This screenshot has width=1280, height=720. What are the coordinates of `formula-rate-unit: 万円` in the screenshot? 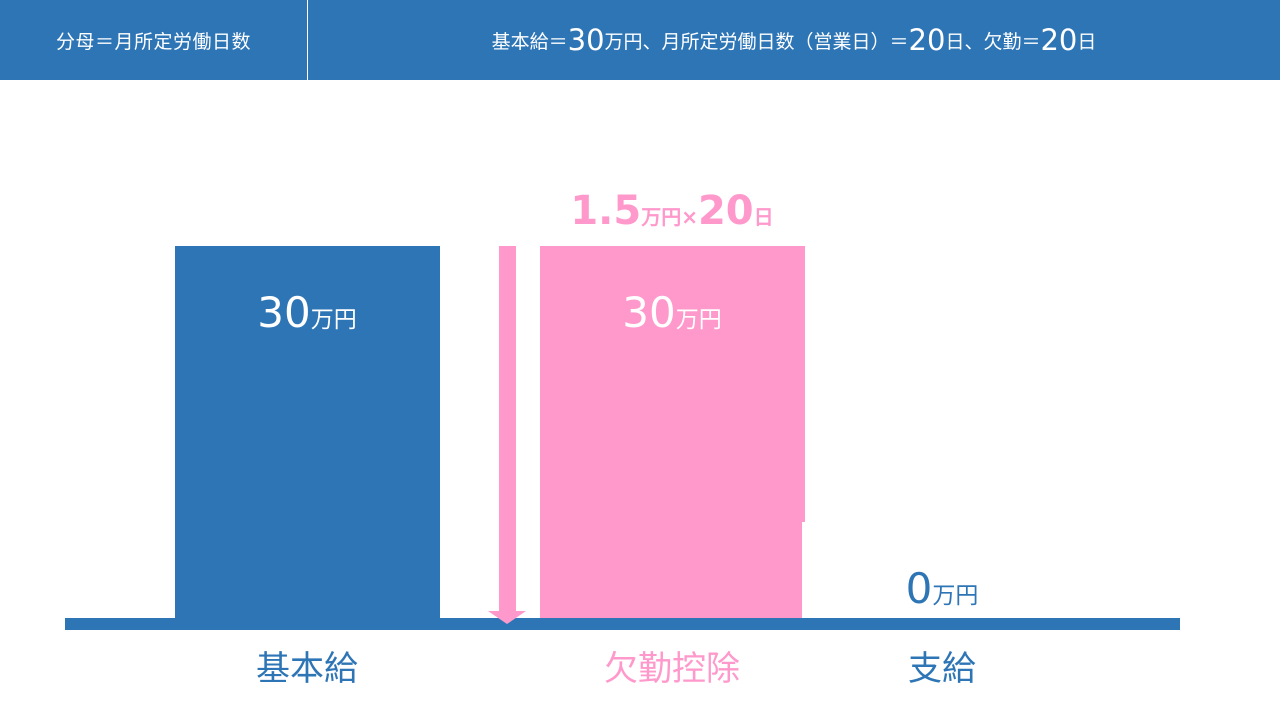 It's located at (660, 217).